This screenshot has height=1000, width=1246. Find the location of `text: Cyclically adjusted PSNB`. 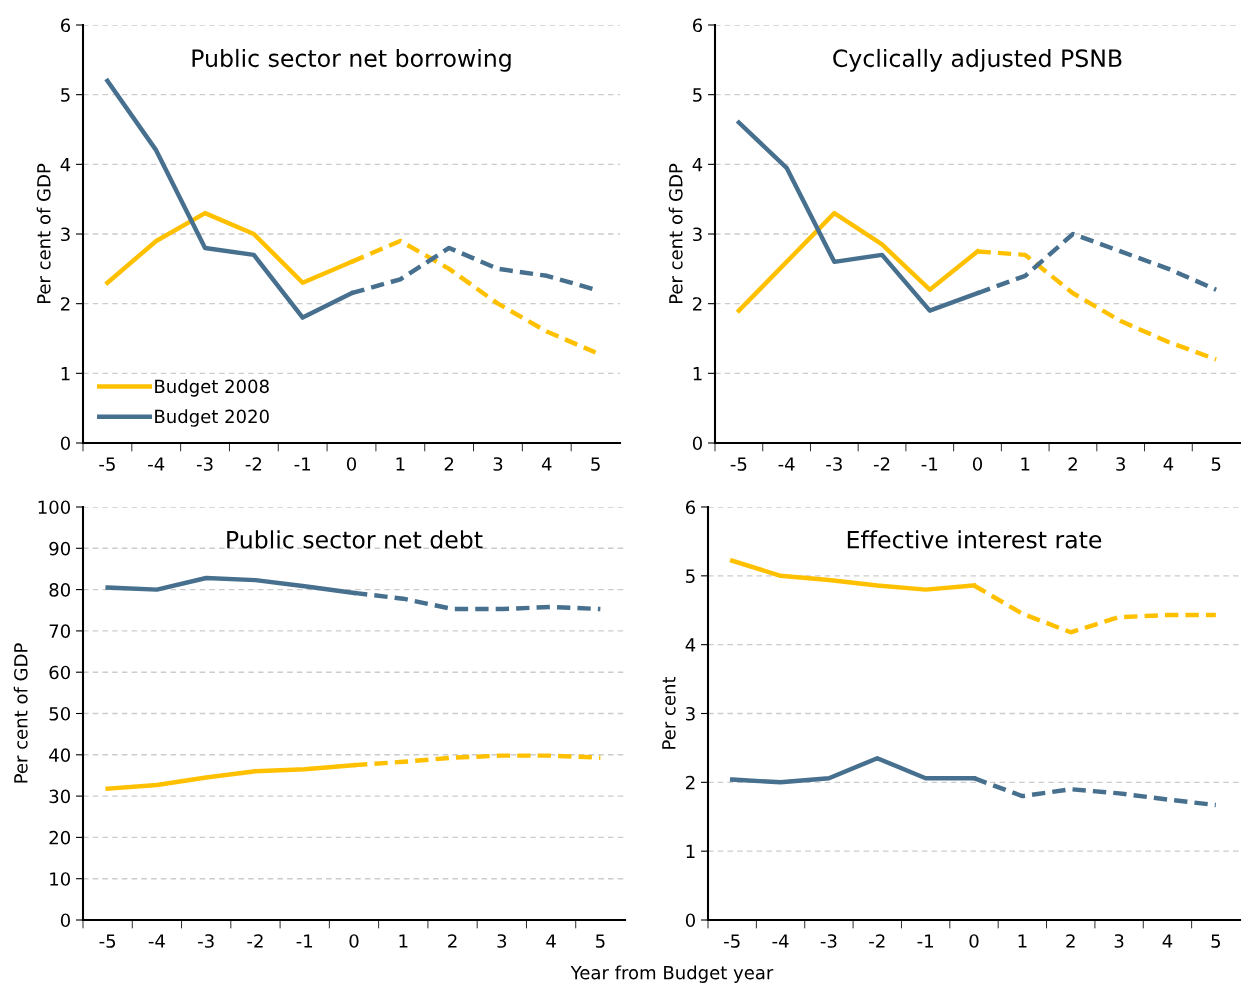

text: Cyclically adjusted PSNB is located at coordinates (977, 60).